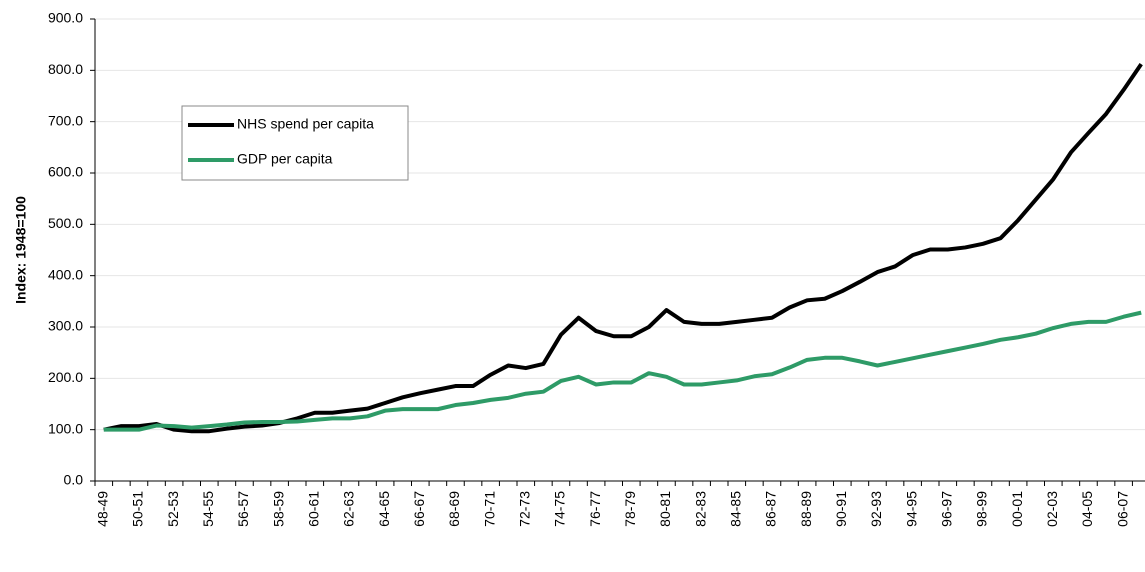  Describe the element at coordinates (21, 250) in the screenshot. I see `y-axis-label: Index: 1948=100` at that location.